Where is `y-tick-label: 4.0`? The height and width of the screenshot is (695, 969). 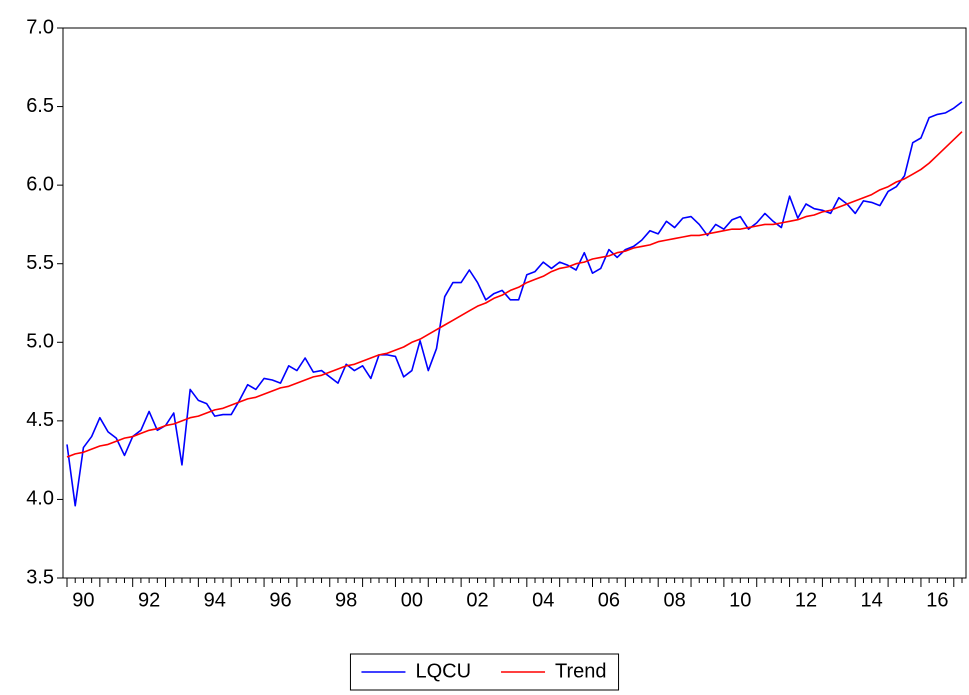
y-tick-label: 4.0 is located at coordinates (40, 499).